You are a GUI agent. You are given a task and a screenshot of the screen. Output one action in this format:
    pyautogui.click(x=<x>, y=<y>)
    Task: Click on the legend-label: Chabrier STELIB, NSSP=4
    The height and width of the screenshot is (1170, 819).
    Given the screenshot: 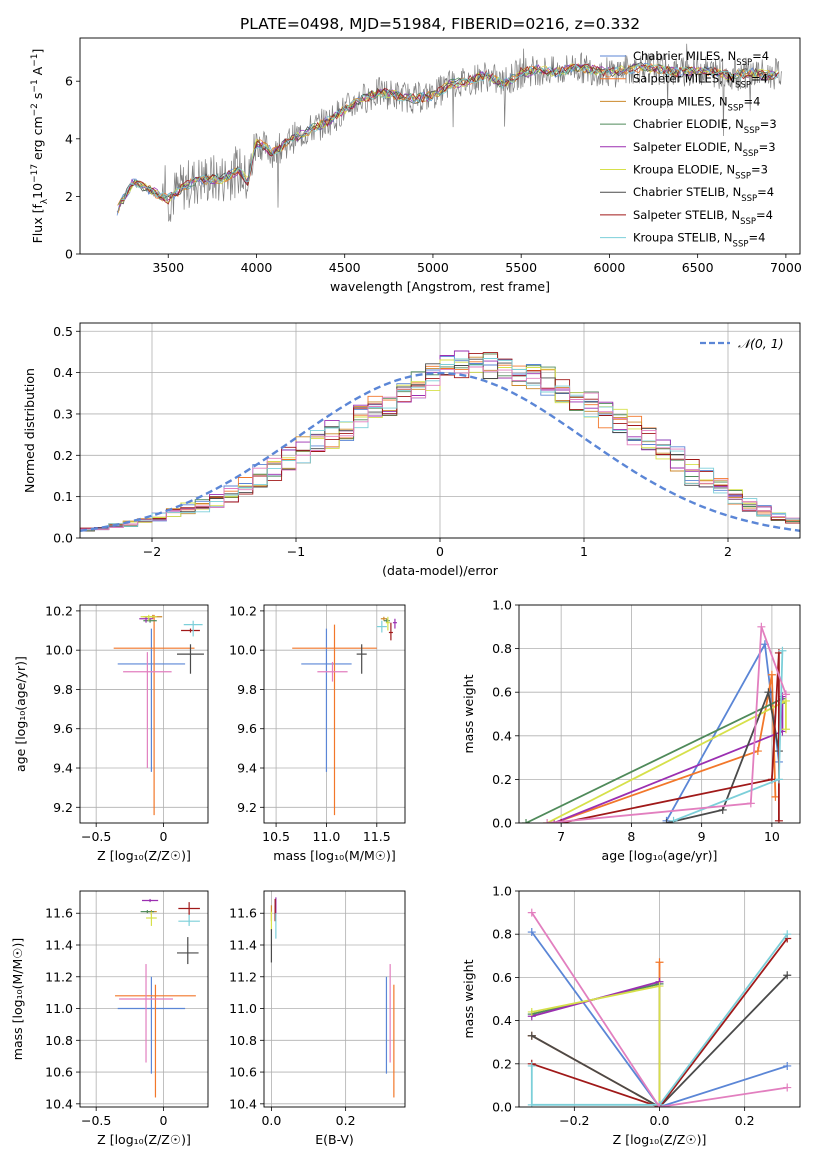 What is the action you would take?
    pyautogui.click(x=703, y=194)
    